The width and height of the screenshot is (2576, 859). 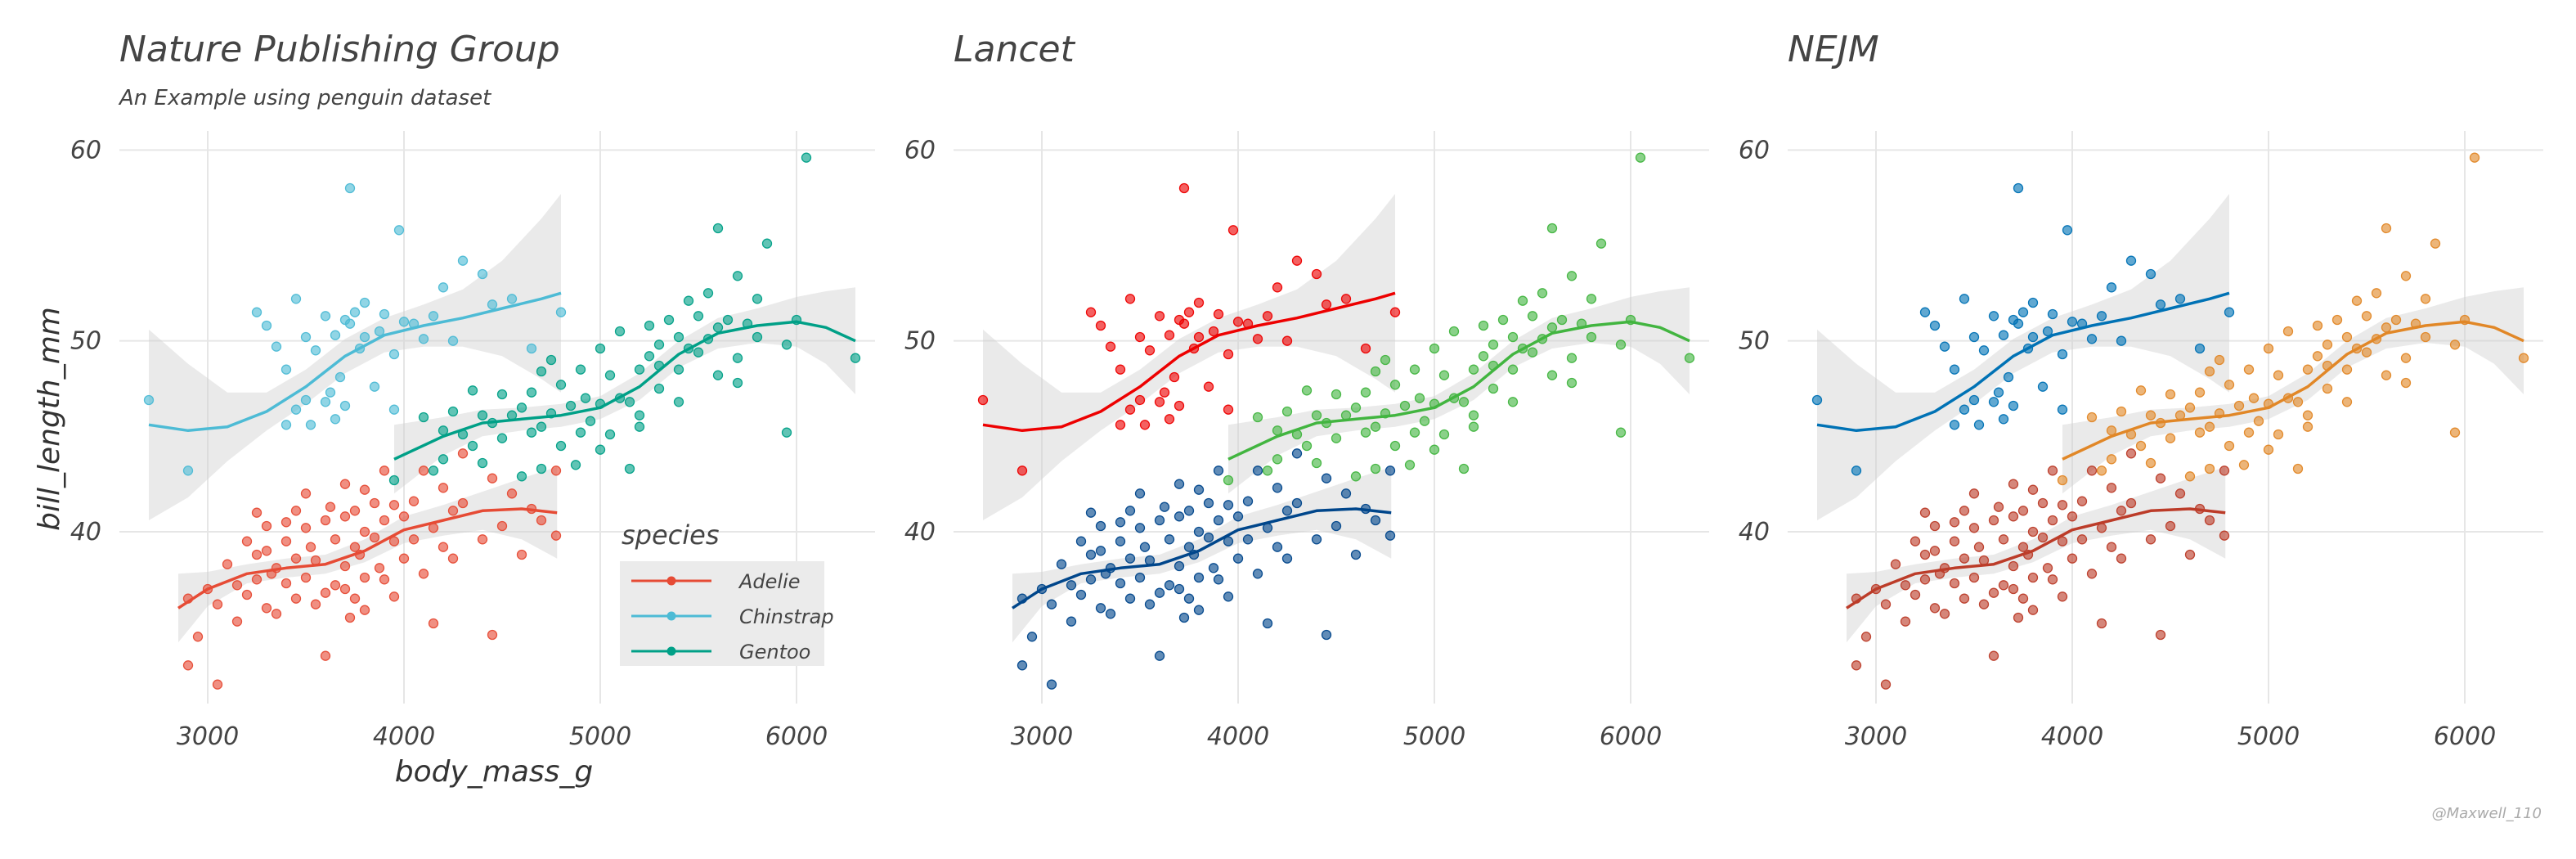 What do you see at coordinates (1876, 736) in the screenshot?
I see `x-tick-label: 3000` at bounding box center [1876, 736].